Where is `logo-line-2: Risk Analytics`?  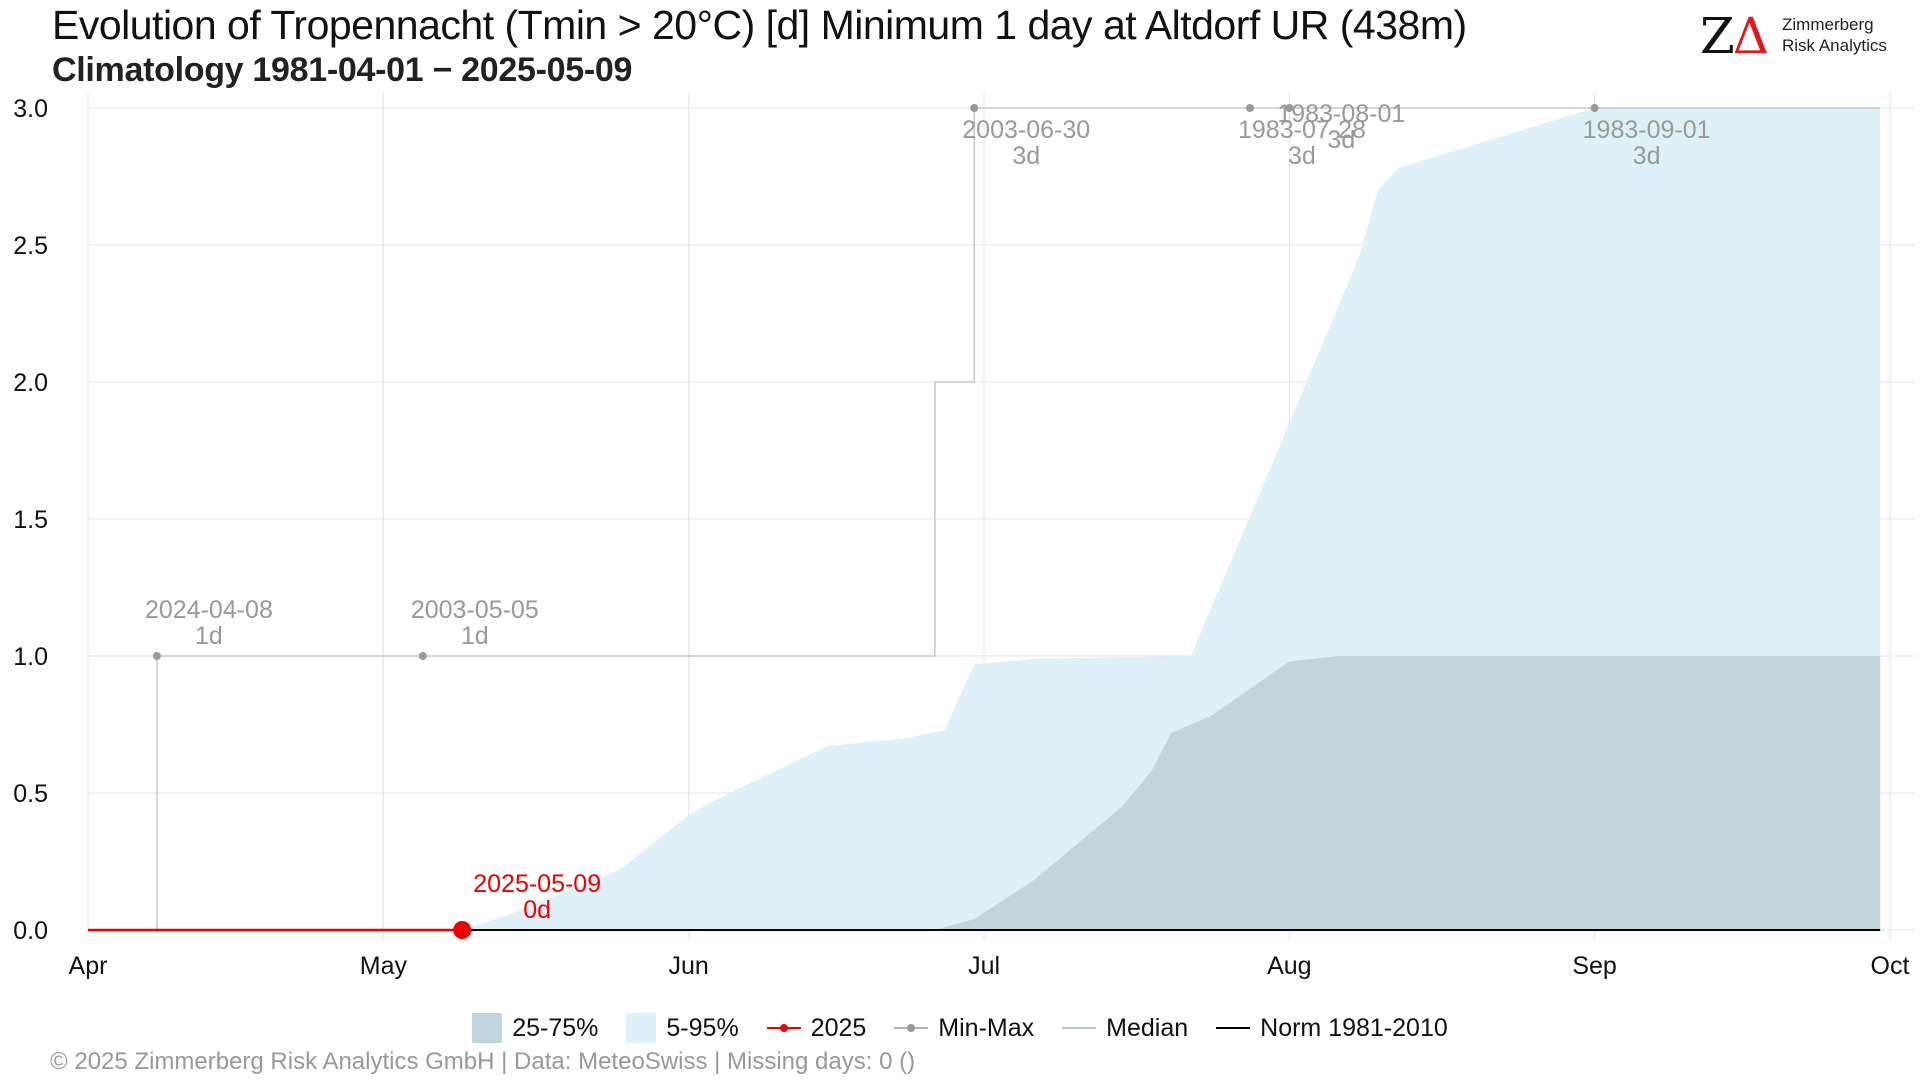 logo-line-2: Risk Analytics is located at coordinates (1834, 45).